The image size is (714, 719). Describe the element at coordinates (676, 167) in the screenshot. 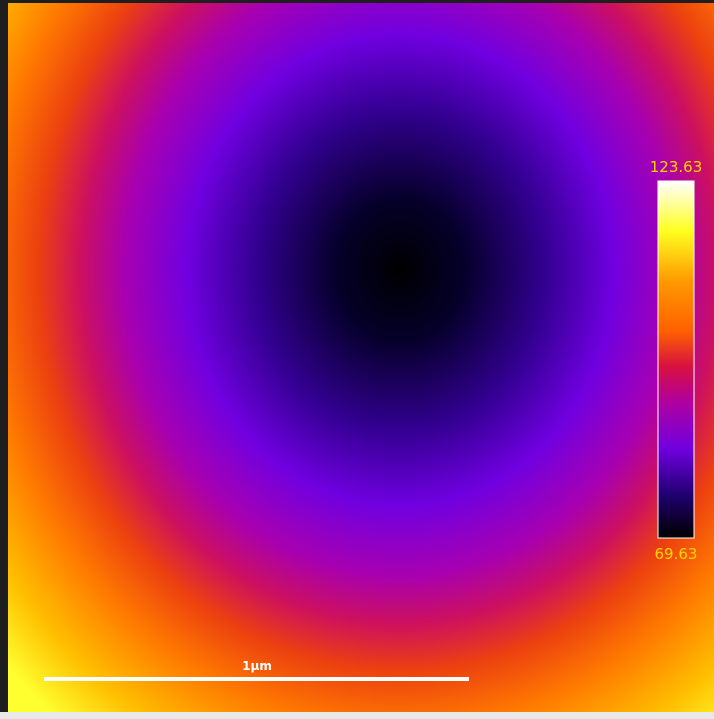

I see `colorbar-max: 123.63` at that location.